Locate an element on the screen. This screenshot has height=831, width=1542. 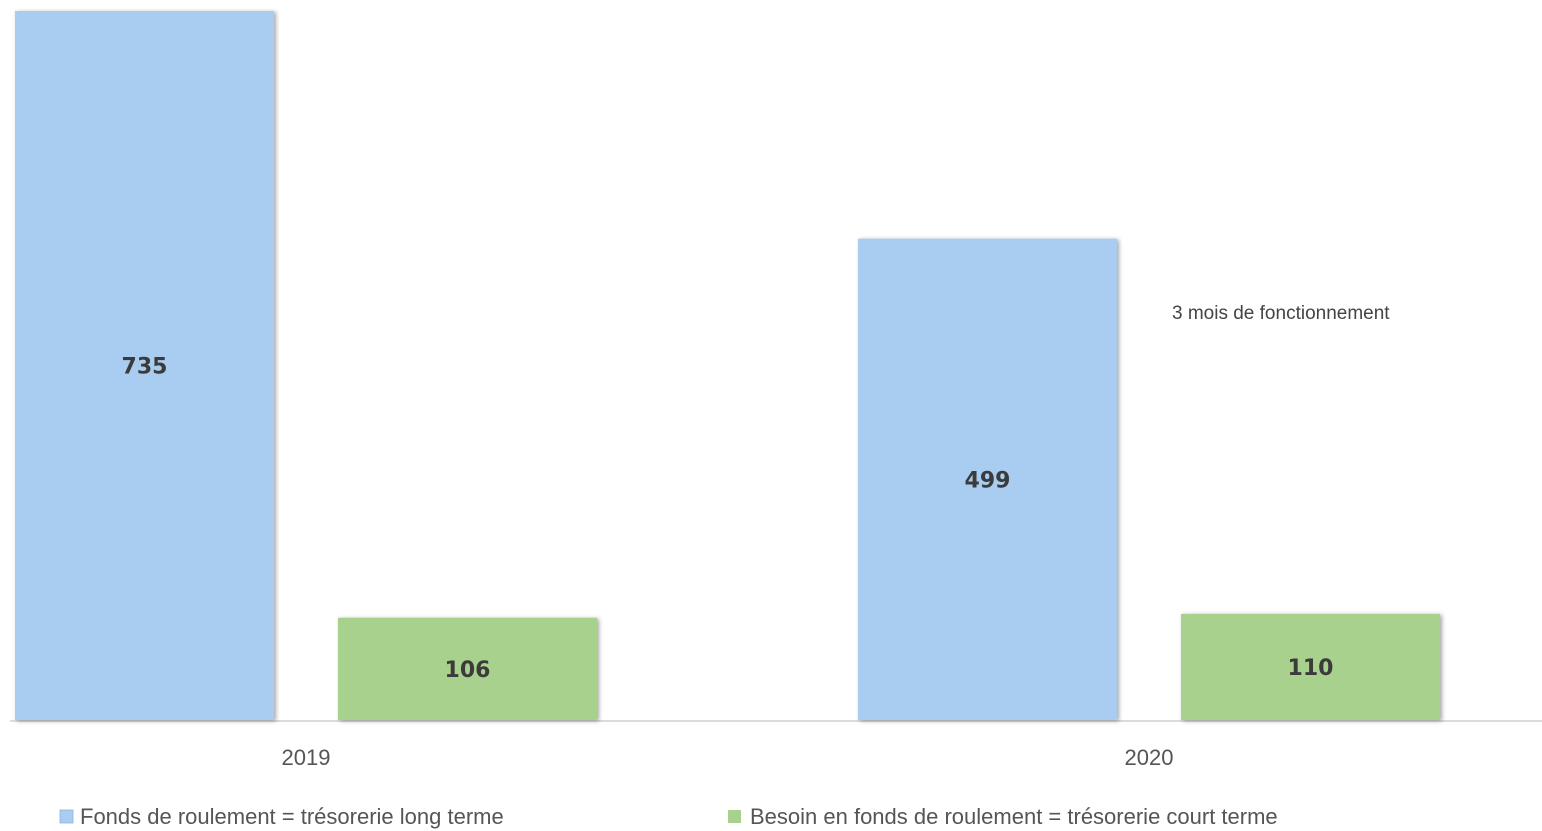
data-label-2020-series-2: 110 is located at coordinates (1311, 668).